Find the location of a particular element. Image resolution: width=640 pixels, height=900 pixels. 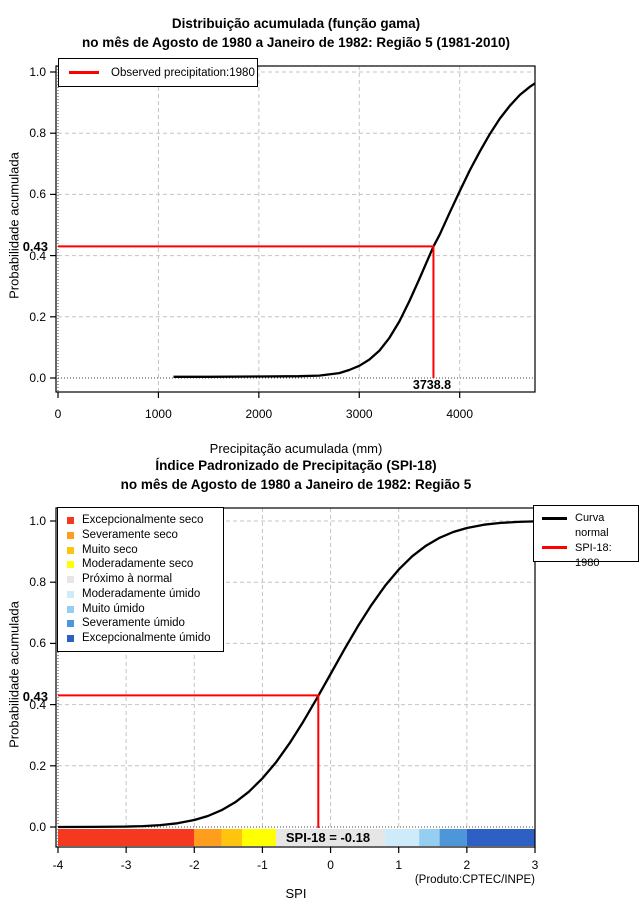

legend-entry-normal-curve: Curva normal is located at coordinates (590, 526).